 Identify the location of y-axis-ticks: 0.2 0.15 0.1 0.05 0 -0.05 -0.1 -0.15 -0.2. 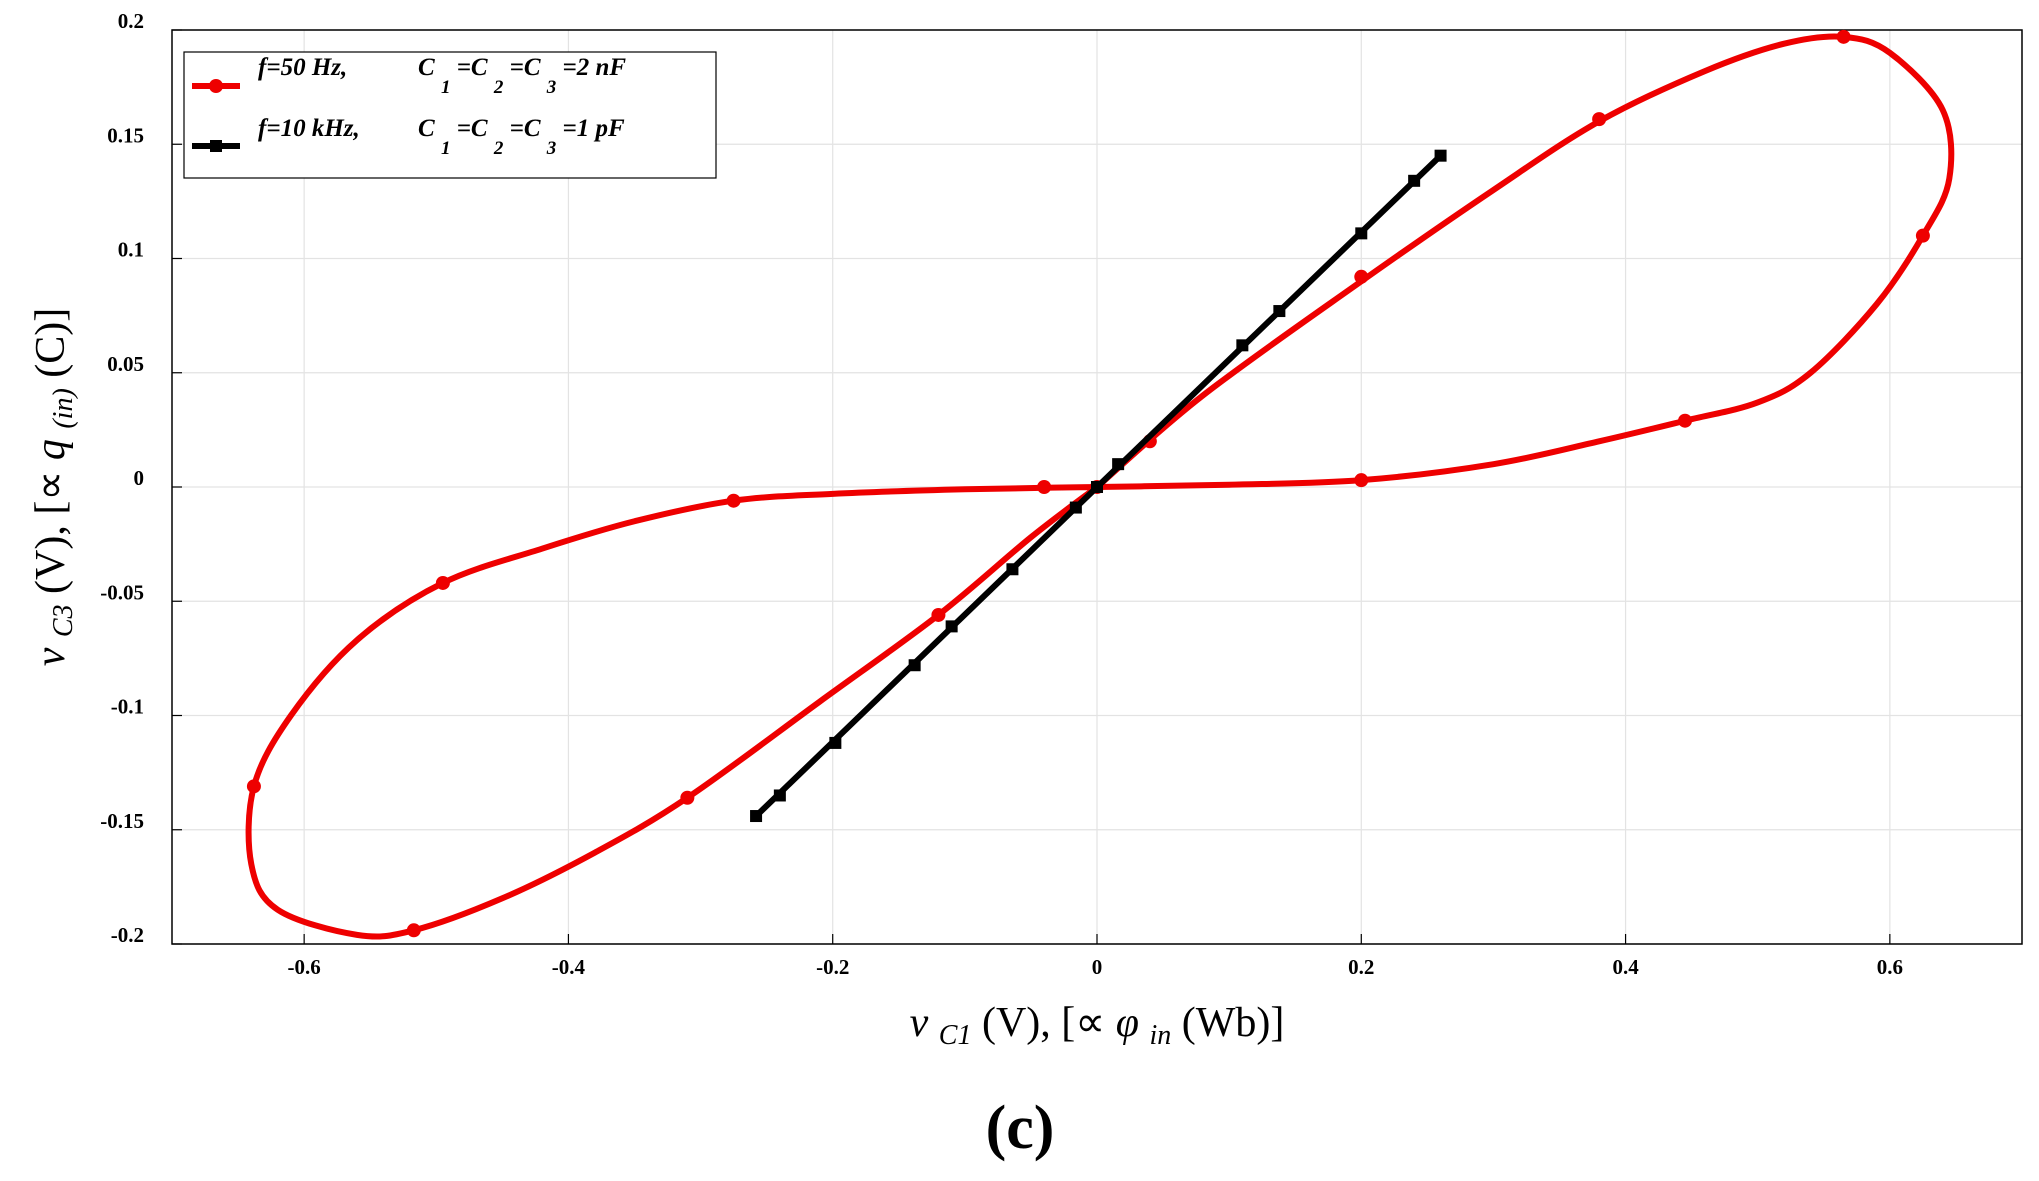
(141, 478).